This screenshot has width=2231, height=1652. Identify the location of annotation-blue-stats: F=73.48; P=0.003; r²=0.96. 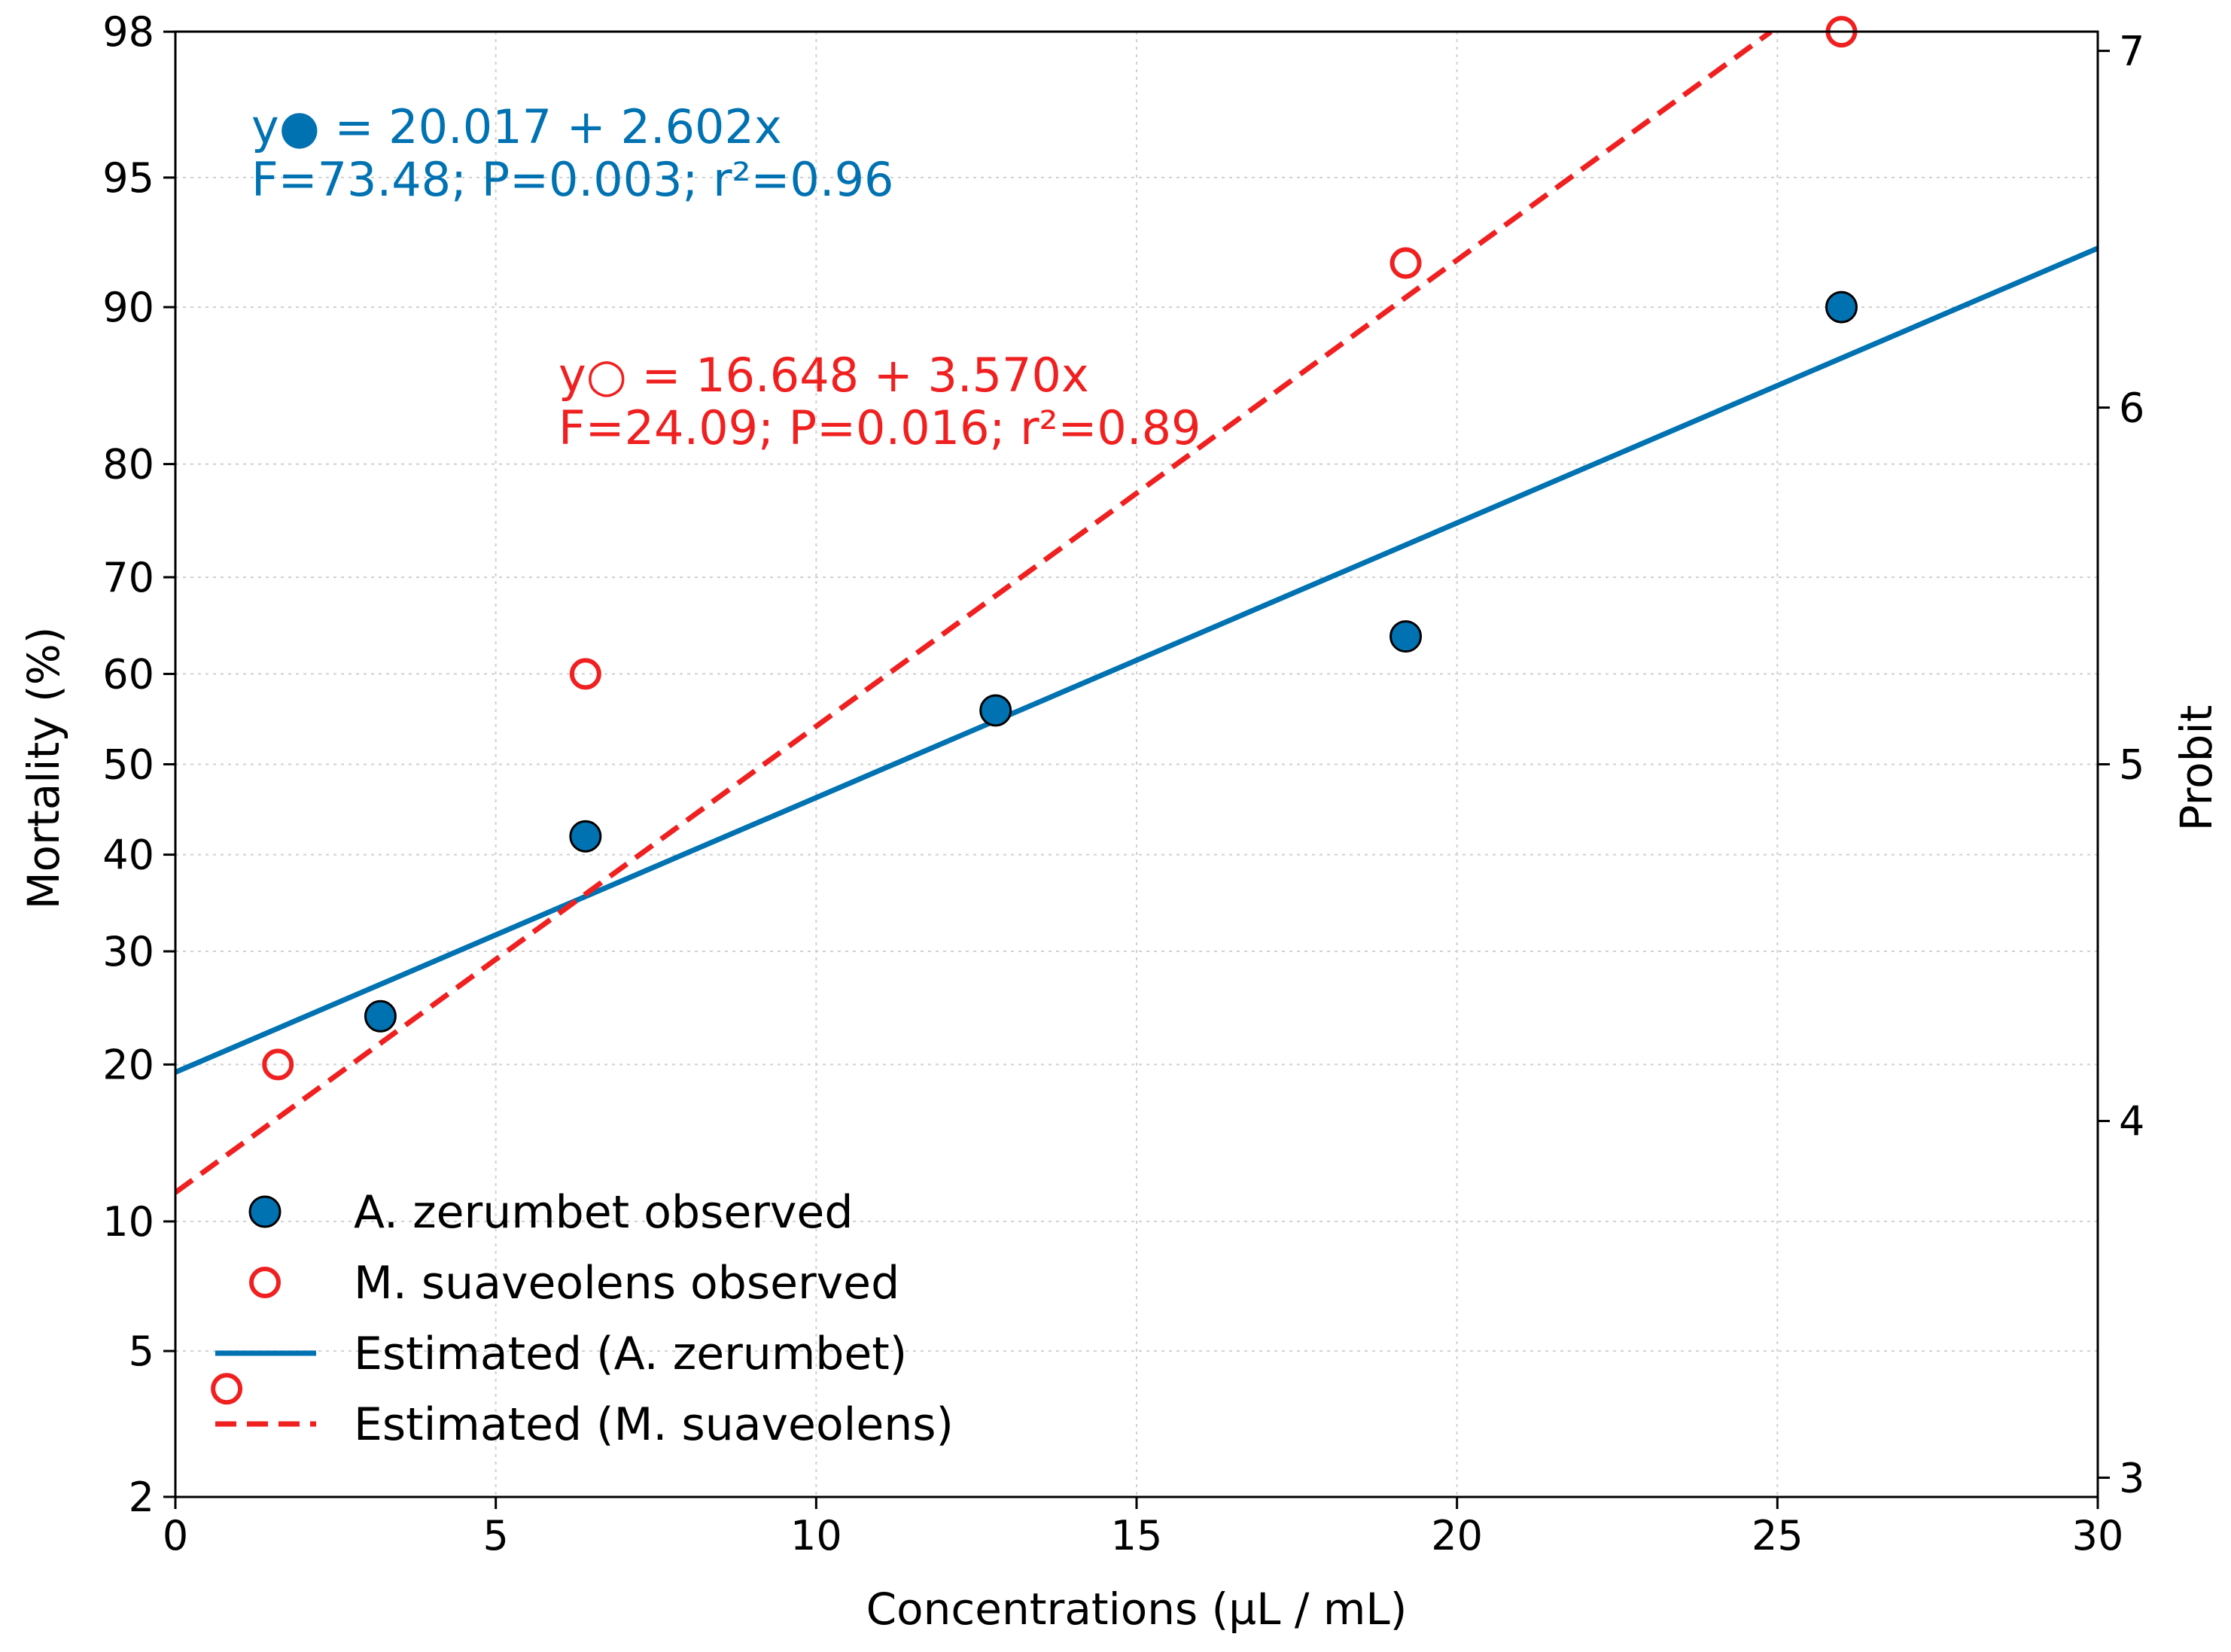
(572, 180).